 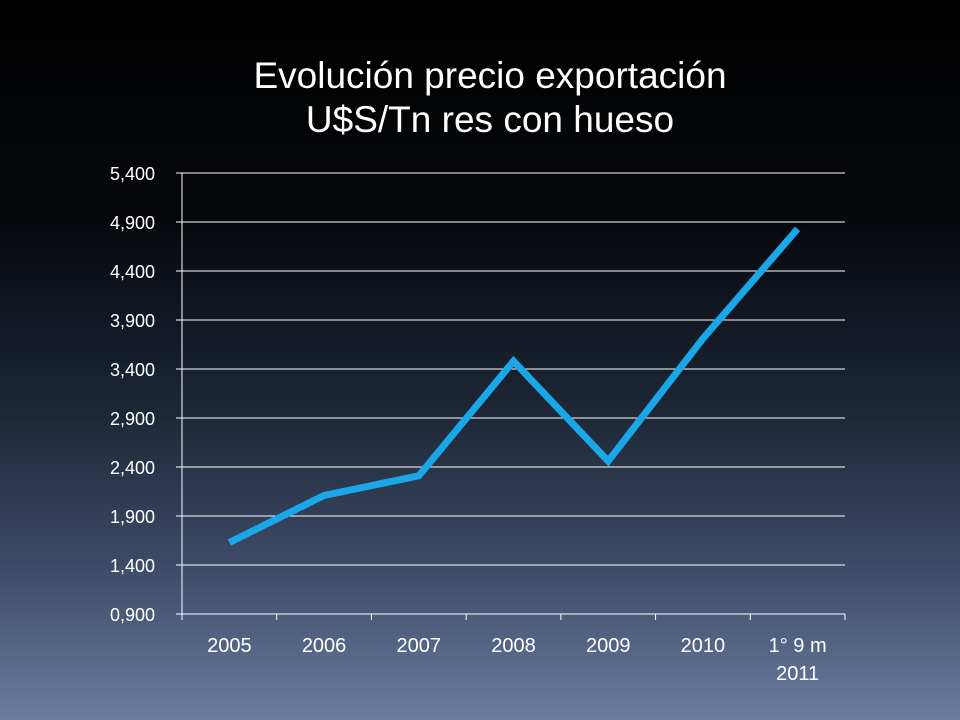 I want to click on x-tick-label: 2009, so click(x=608, y=646).